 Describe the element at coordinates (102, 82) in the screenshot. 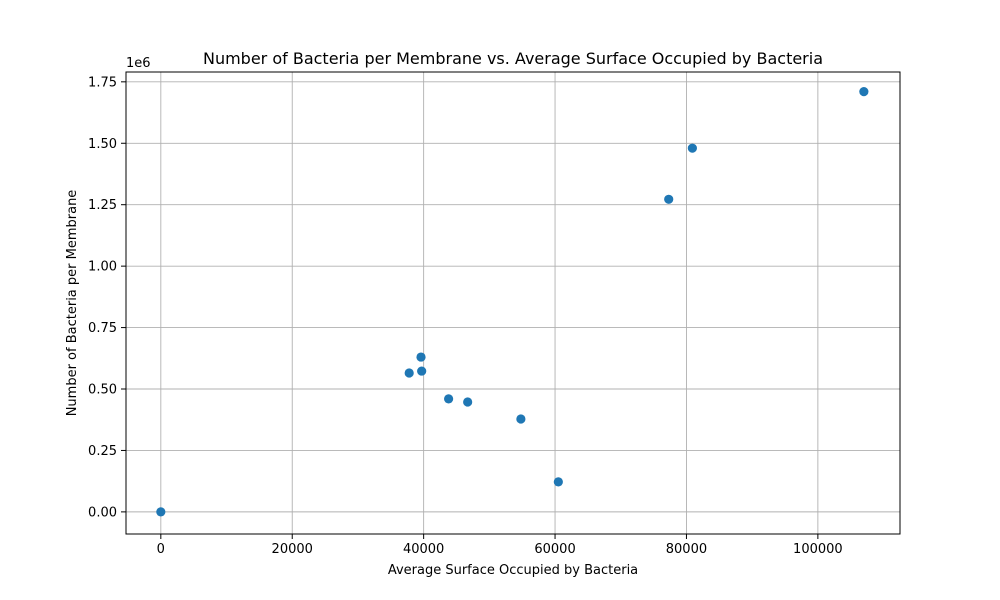

I see `y-tick-label: 1.75` at that location.